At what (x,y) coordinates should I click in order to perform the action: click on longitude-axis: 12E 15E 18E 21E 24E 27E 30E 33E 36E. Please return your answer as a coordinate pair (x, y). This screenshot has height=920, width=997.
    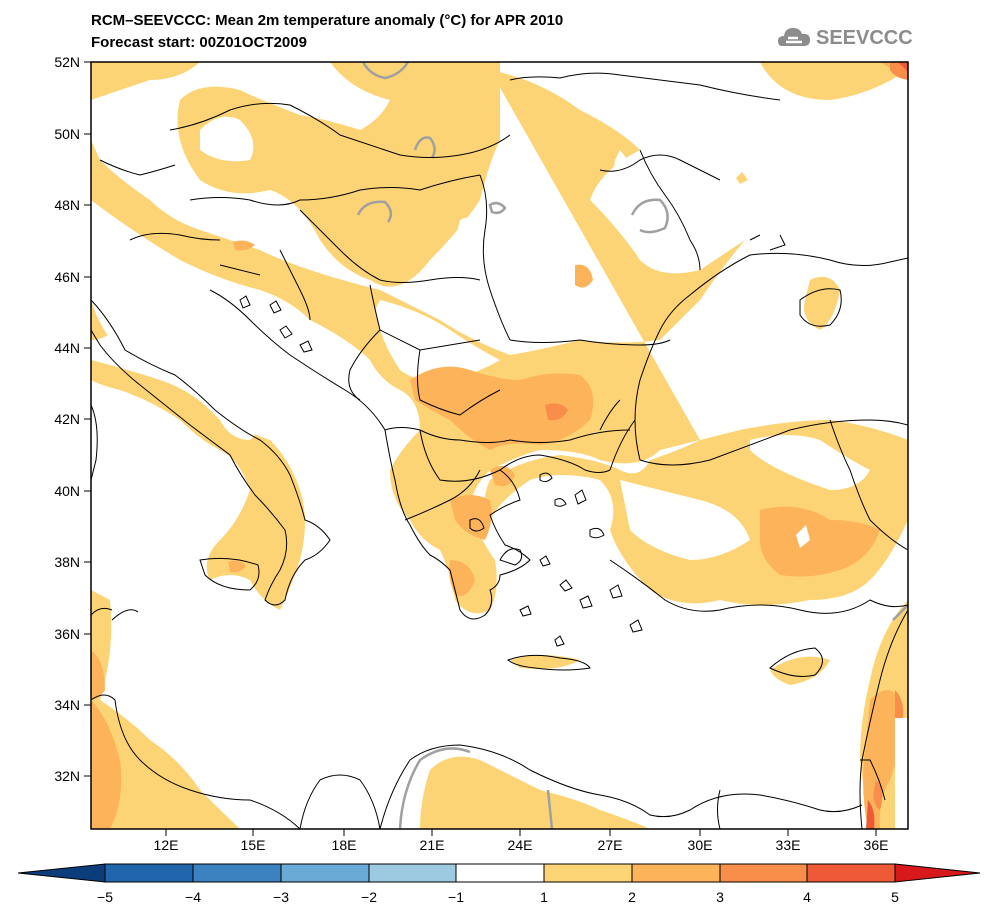
    Looking at the image, I should click on (521, 841).